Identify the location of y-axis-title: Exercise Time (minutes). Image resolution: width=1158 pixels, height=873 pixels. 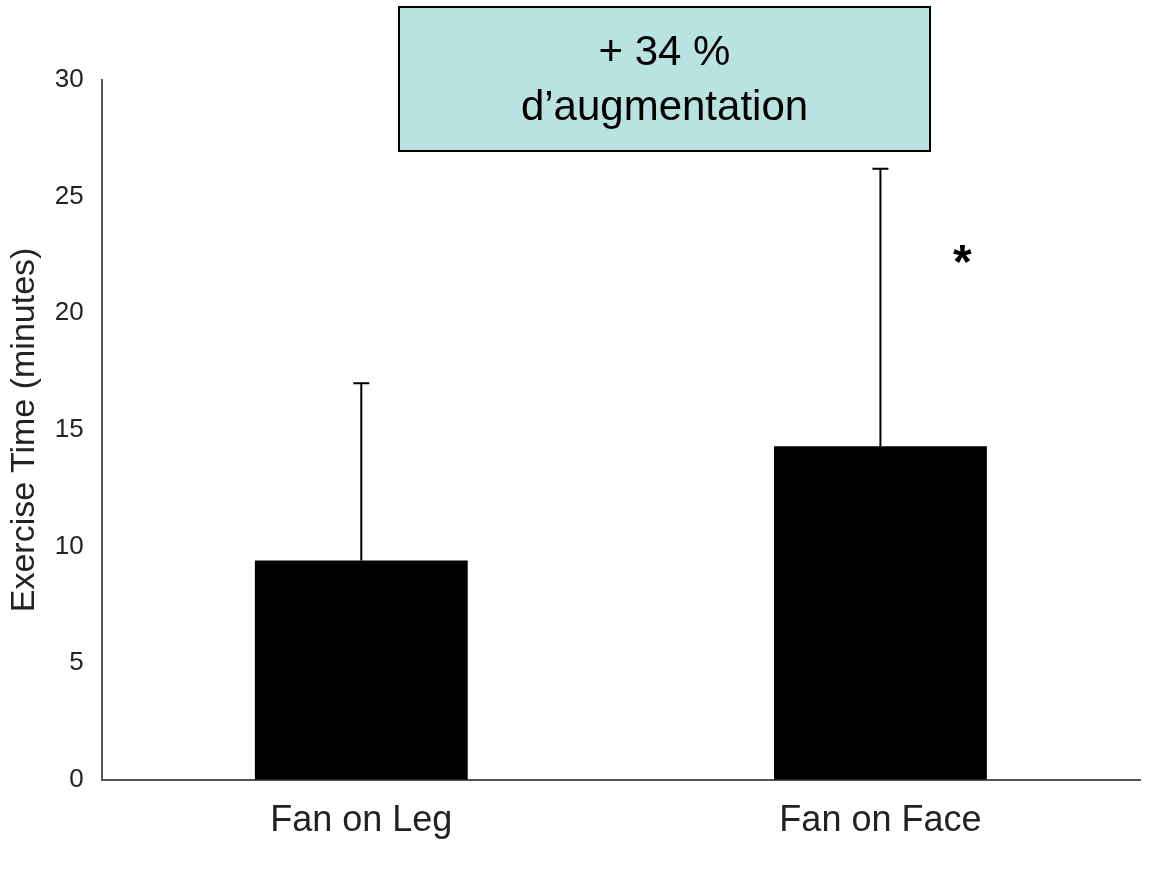
(21, 430).